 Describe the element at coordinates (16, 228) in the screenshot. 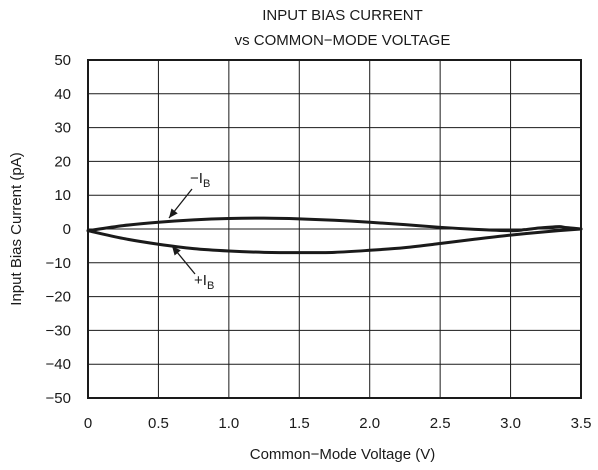

I see `y-axis-label: Input Bias Current (pA)` at that location.